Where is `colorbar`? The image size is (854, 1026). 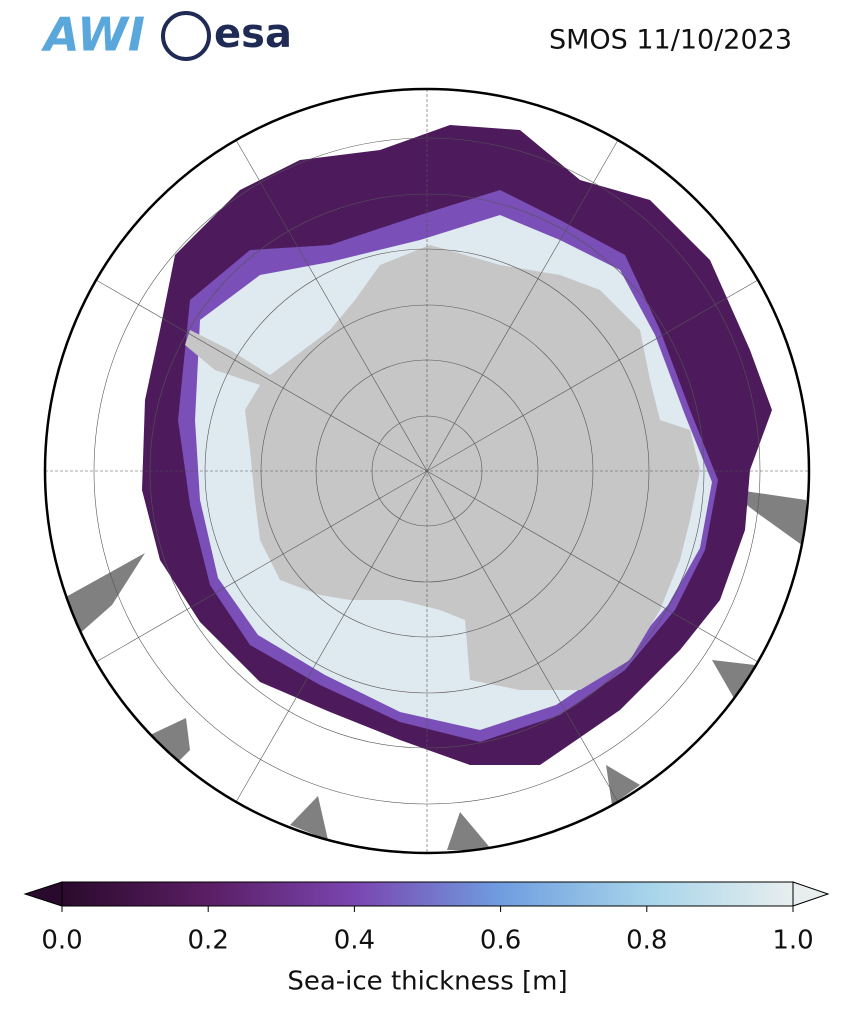
colorbar is located at coordinates (427, 894).